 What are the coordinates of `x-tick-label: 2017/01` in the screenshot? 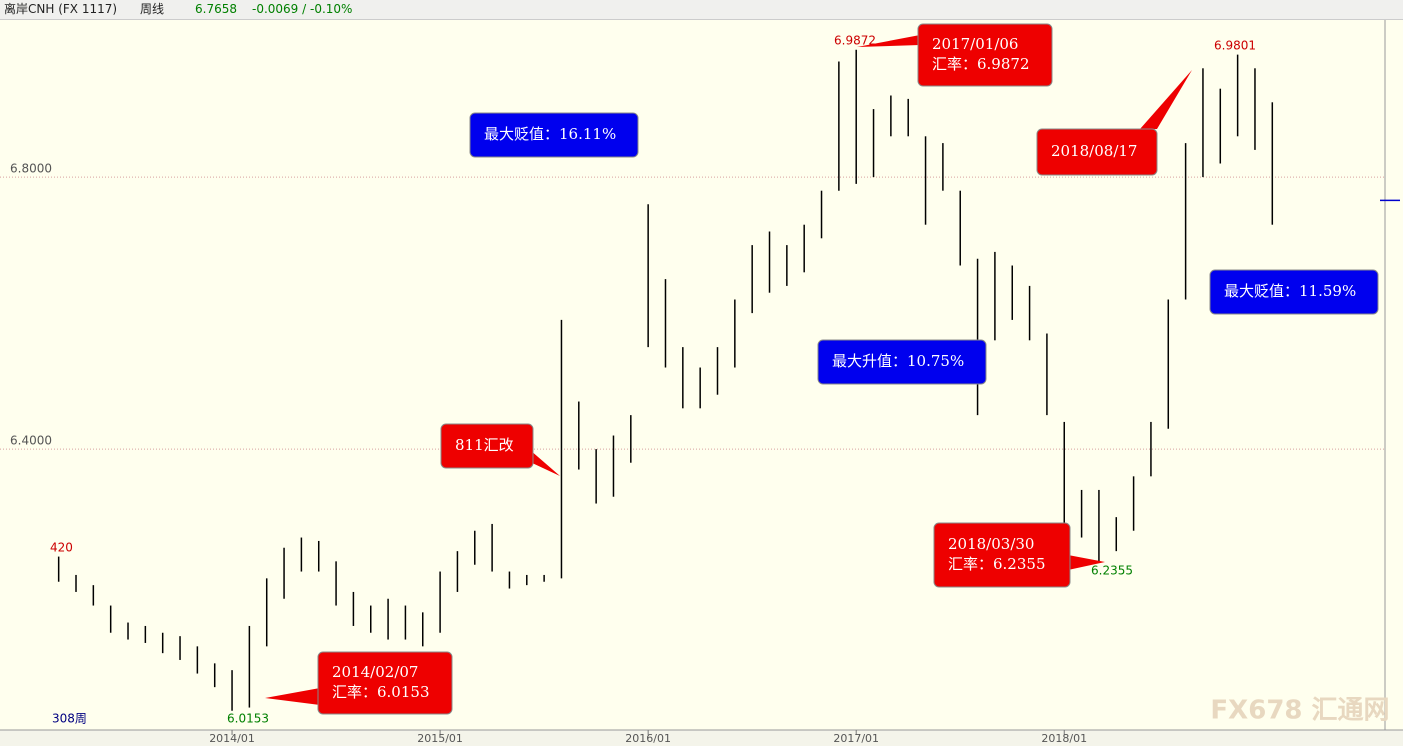 It's located at (856, 738).